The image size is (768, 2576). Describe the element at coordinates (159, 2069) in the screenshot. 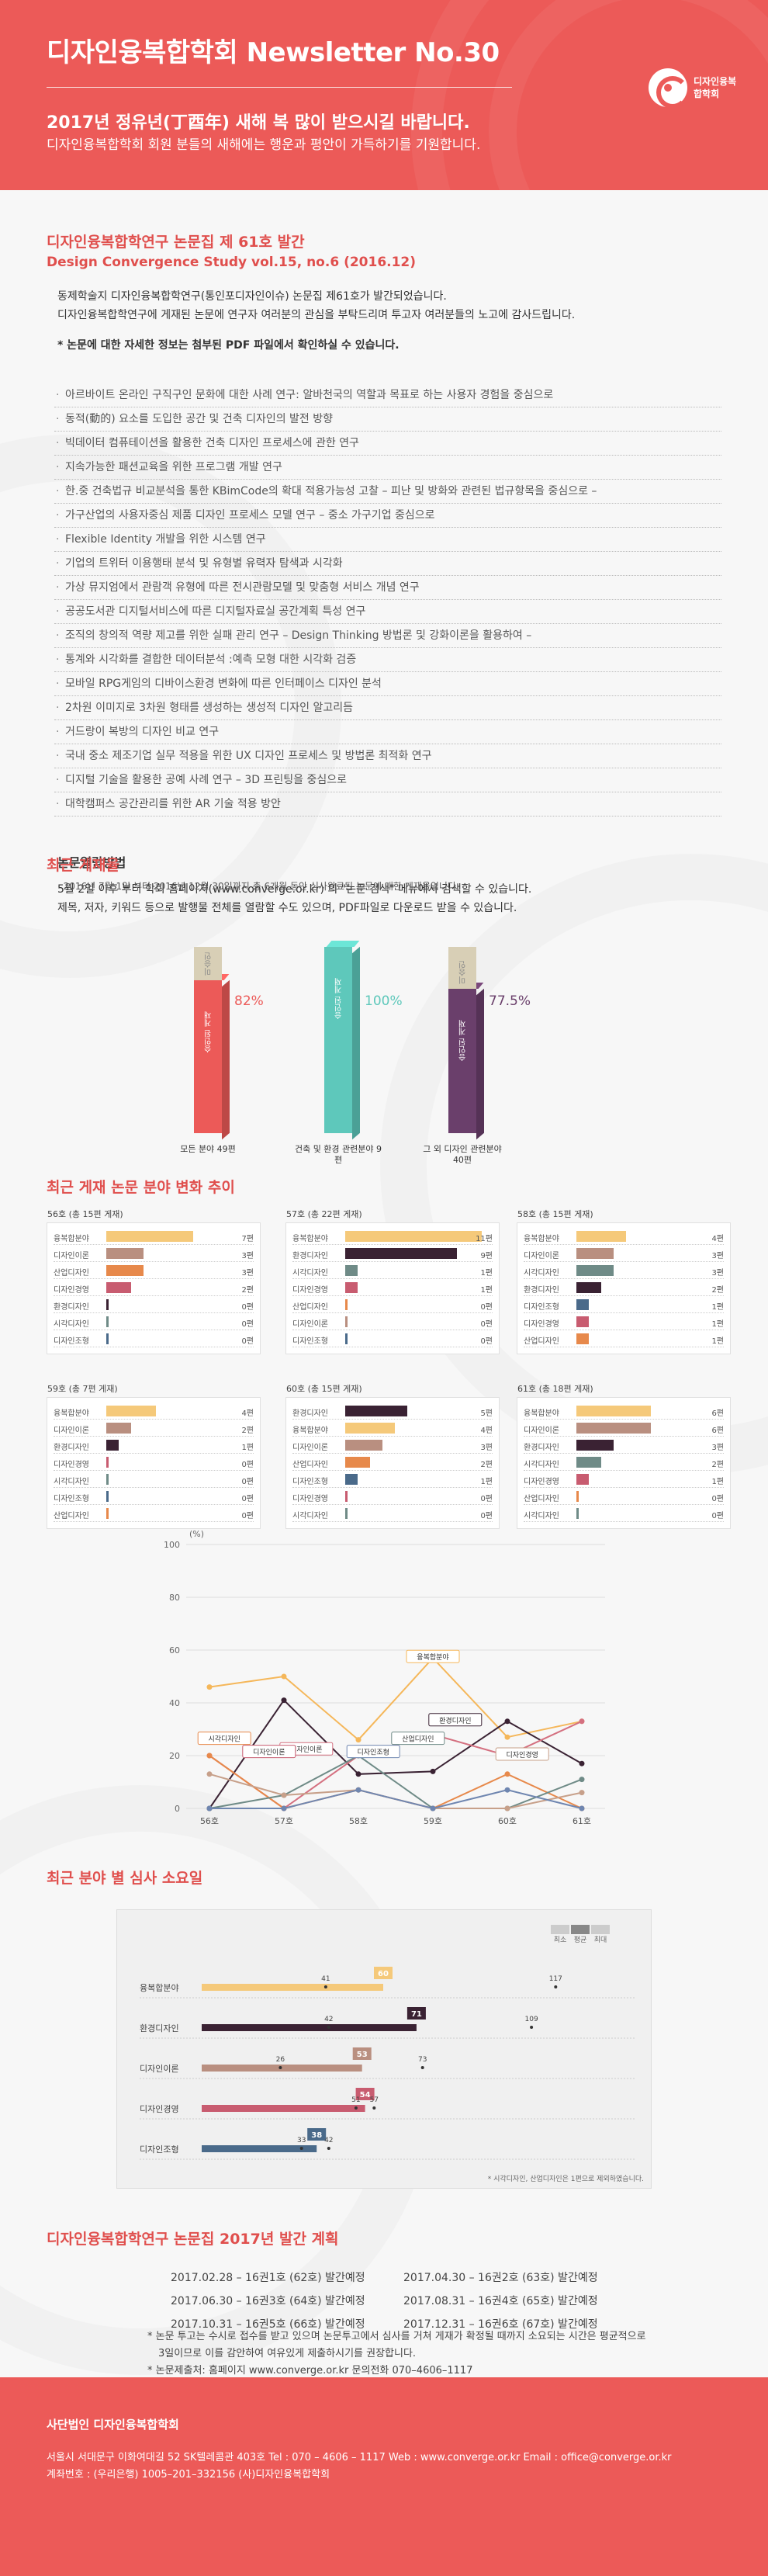

I see `review-category-label: 디자인이론` at that location.